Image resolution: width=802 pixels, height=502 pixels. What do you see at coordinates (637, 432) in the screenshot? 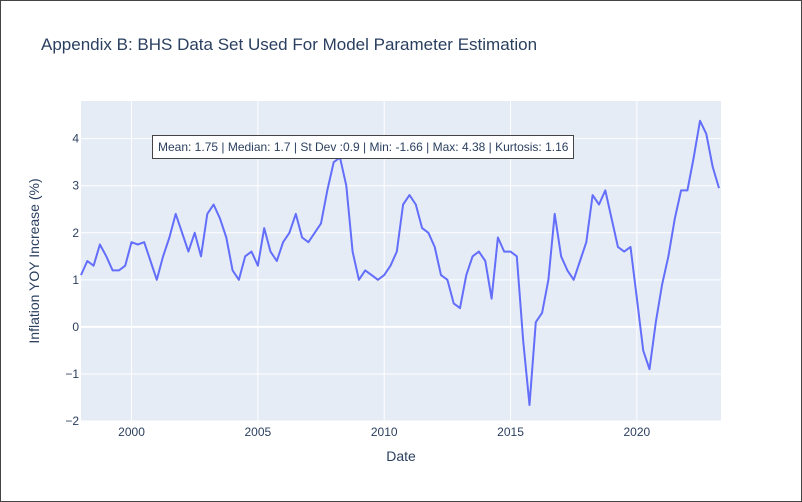
I see `x-tick-label: 2020` at bounding box center [637, 432].